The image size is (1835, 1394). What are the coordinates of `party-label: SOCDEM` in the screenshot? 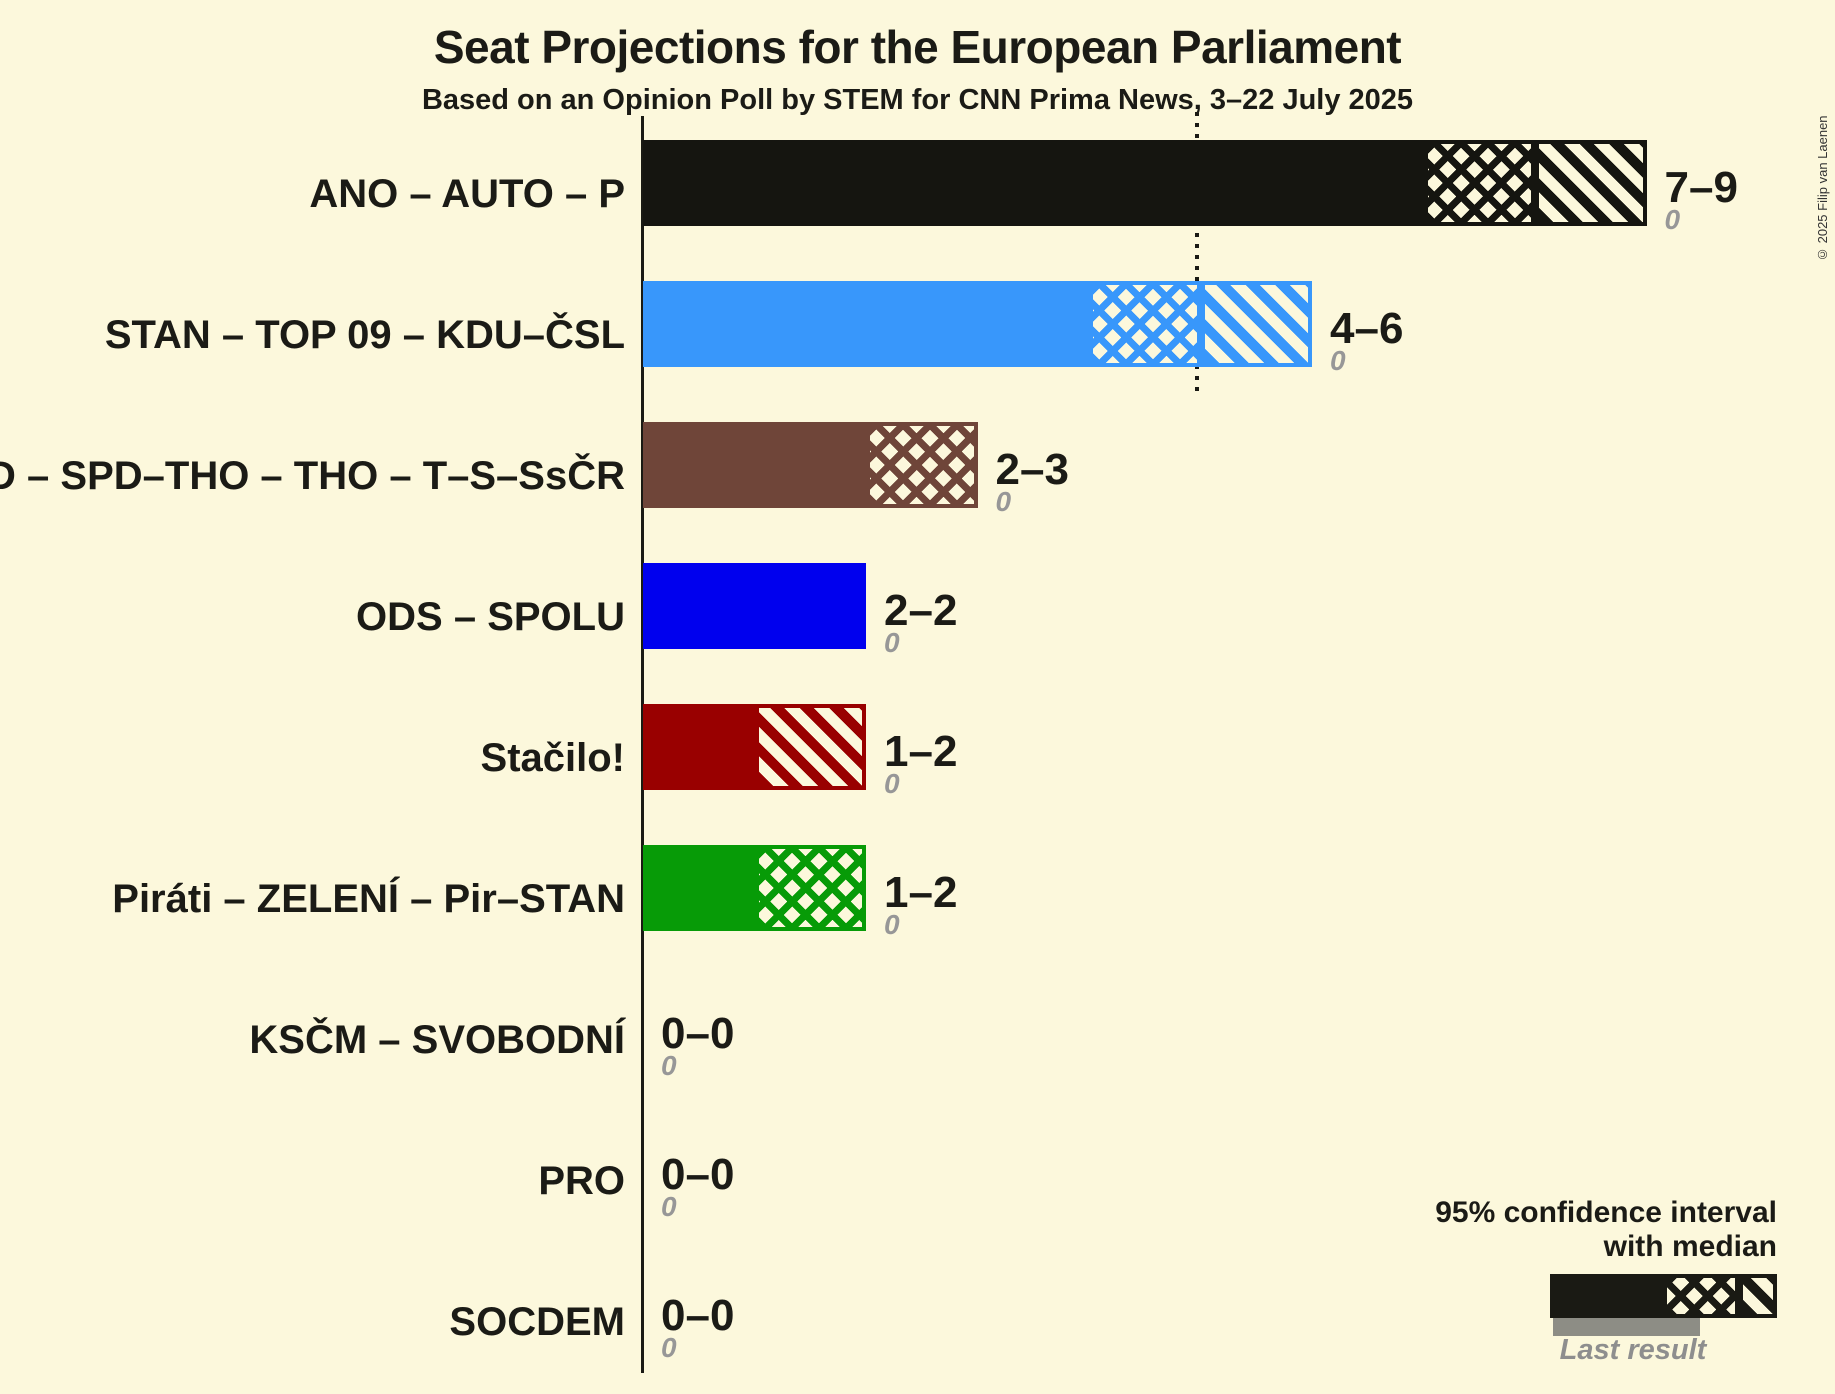 It's located at (537, 1322).